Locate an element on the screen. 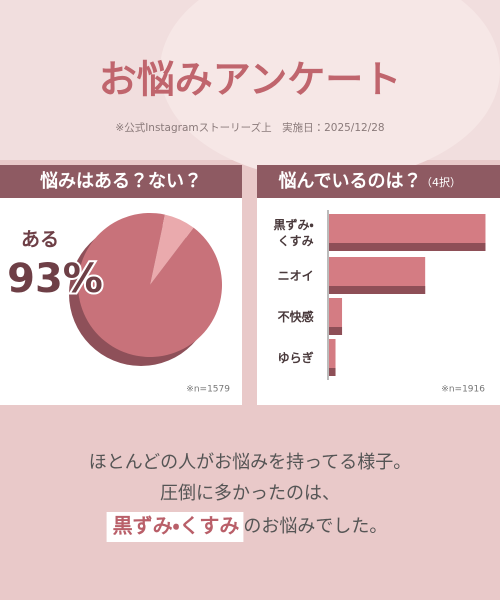  slice-category: ある is located at coordinates (40, 240).